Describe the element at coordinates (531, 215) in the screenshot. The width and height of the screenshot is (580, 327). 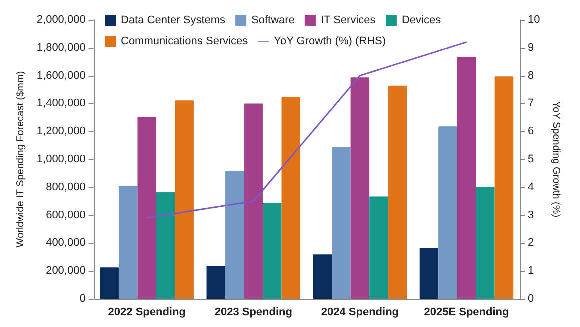
I see `y2-tick-label: 3` at that location.